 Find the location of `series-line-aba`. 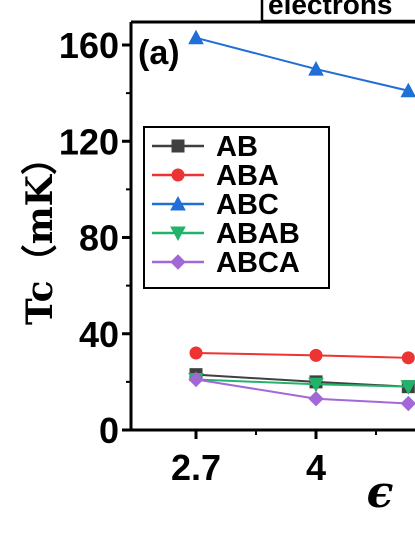

series-line-aba is located at coordinates (302, 355).